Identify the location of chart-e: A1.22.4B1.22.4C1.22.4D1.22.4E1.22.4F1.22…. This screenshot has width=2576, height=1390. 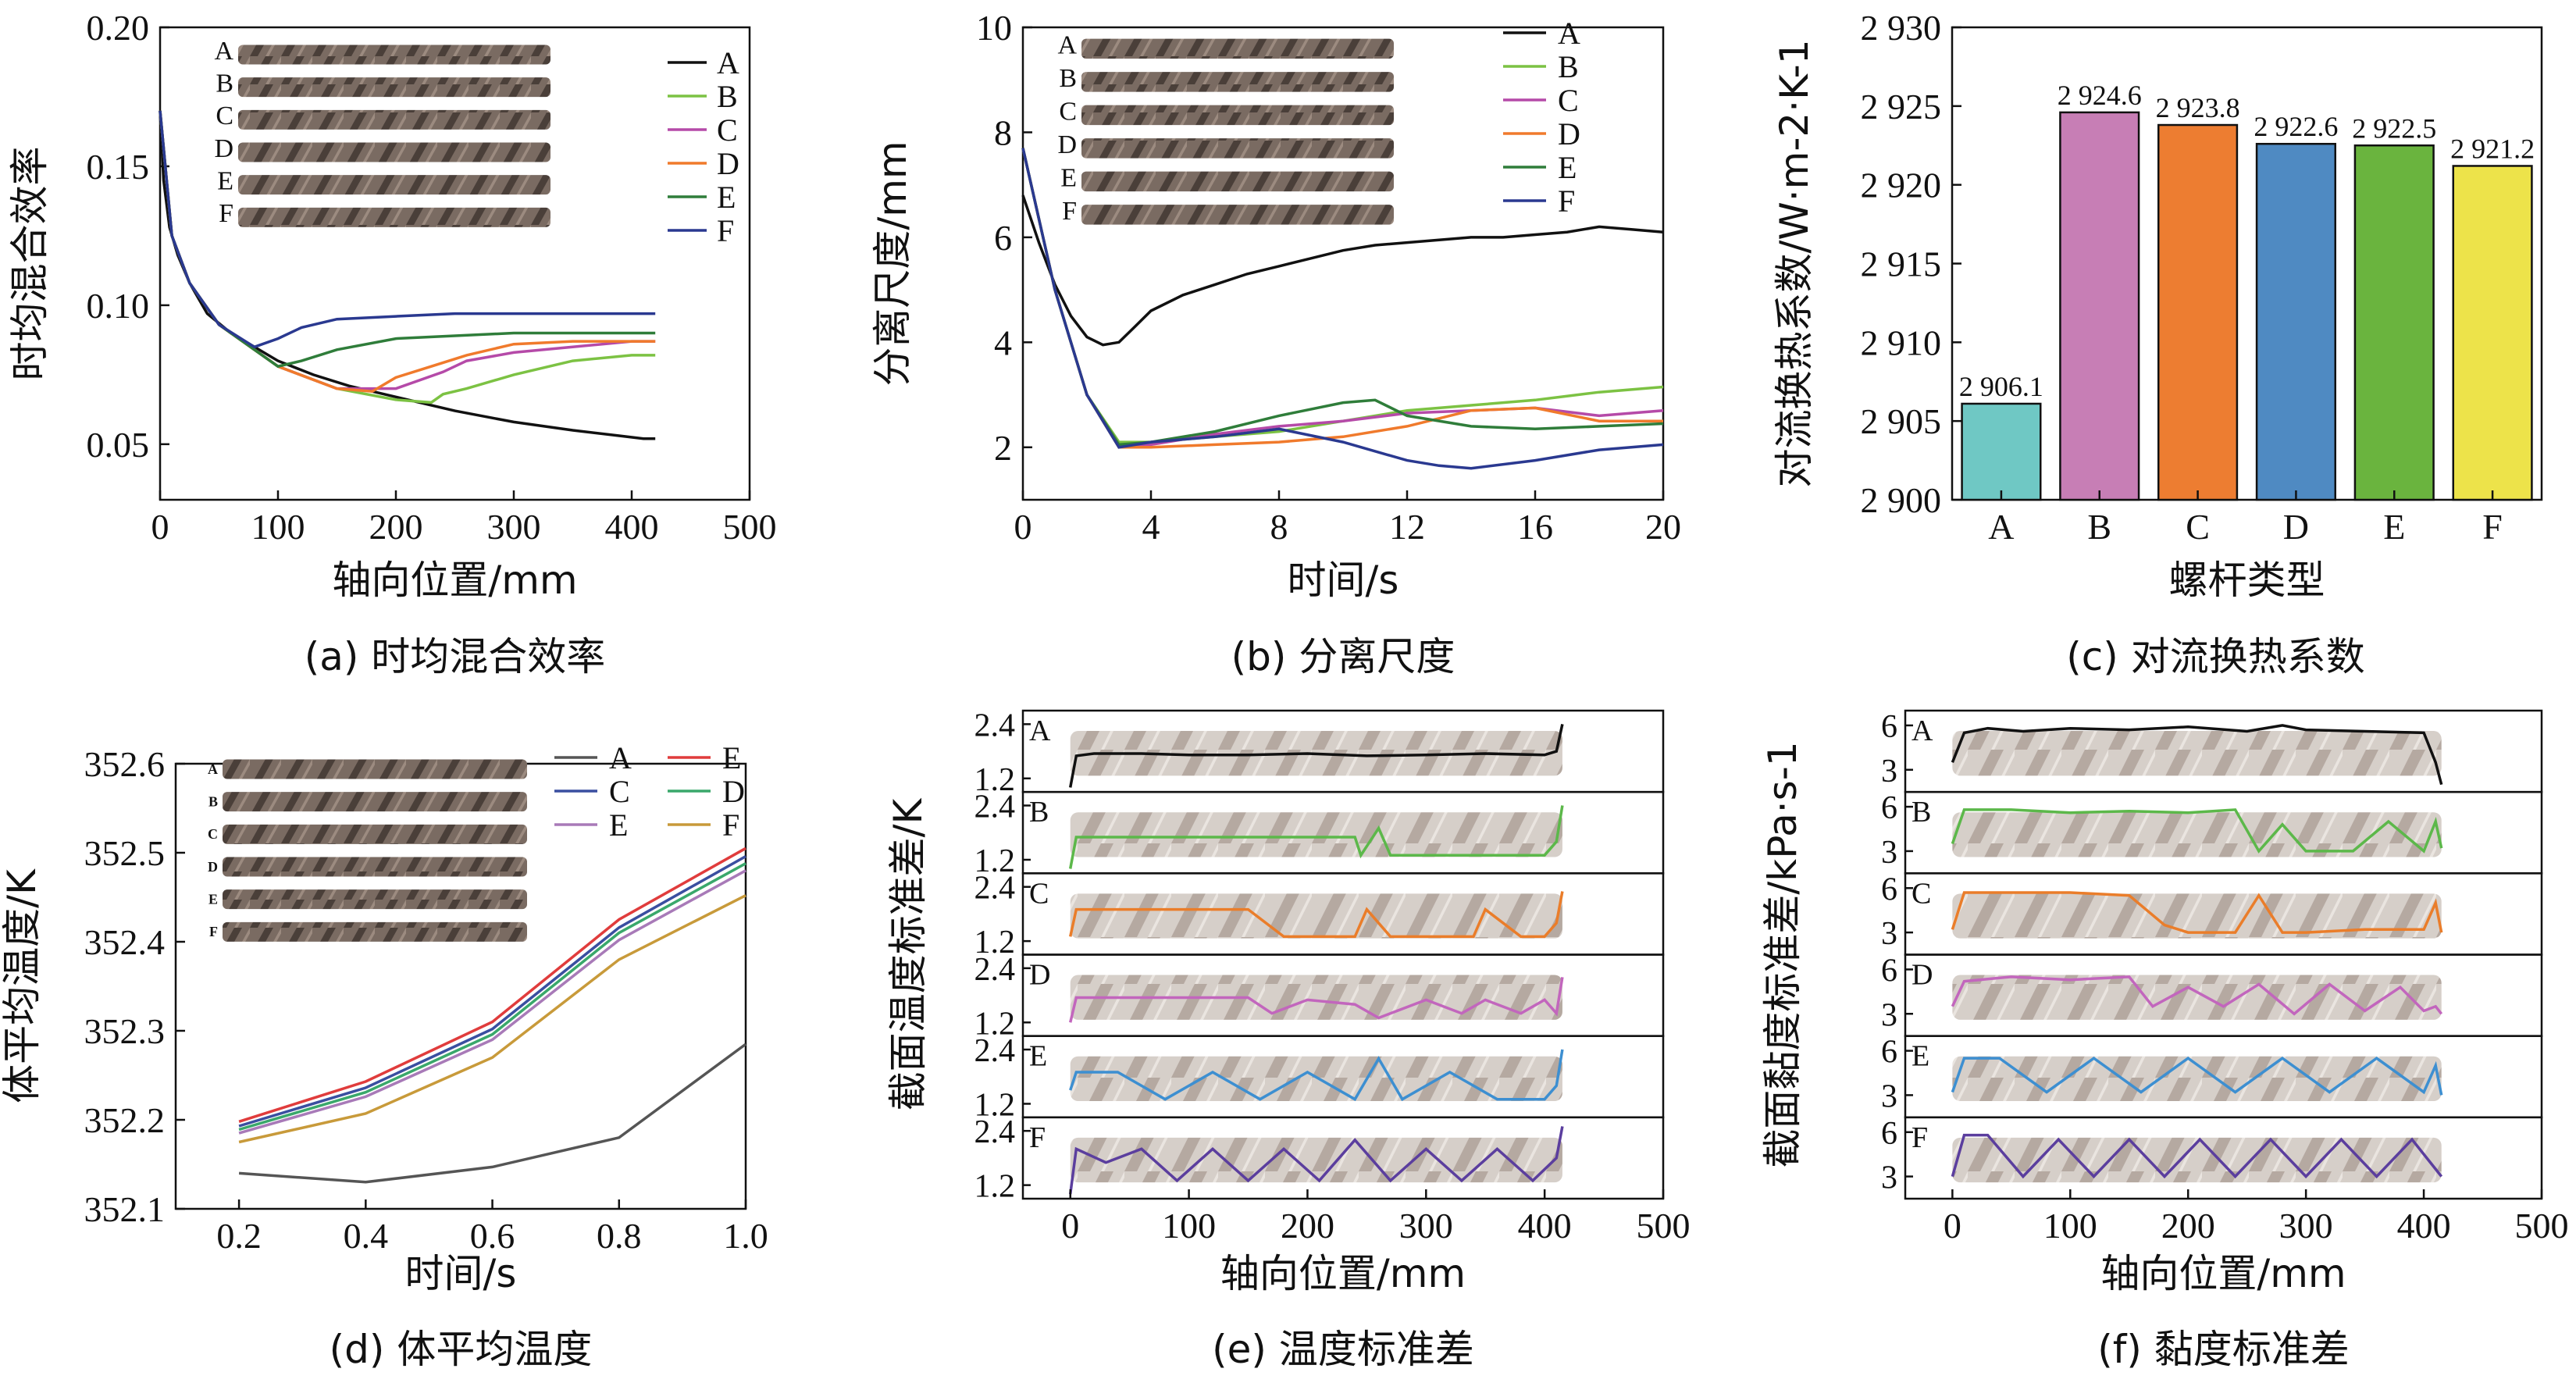
(1288, 1039).